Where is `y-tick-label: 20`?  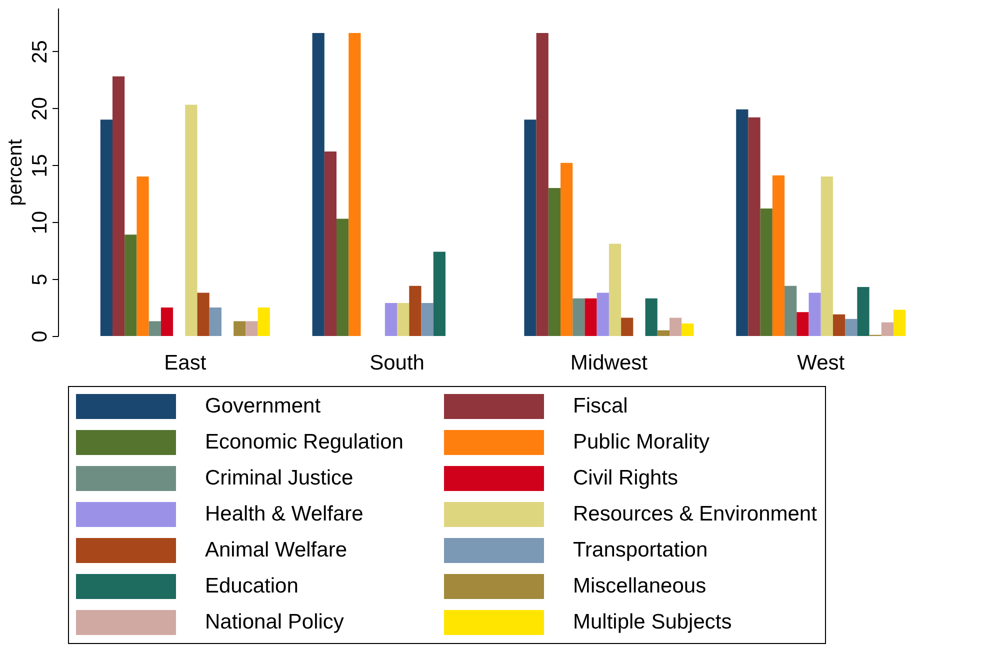 y-tick-label: 20 is located at coordinates (40, 108).